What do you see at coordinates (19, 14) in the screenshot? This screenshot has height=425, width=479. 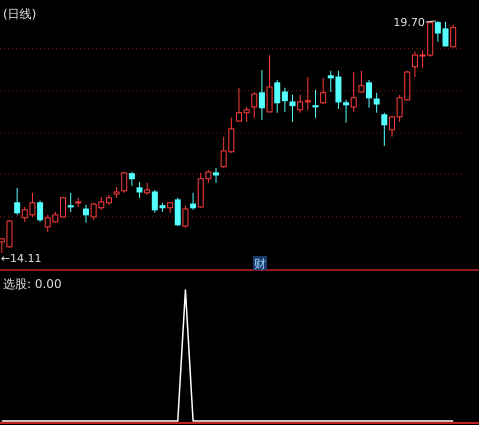 I see `chart-title: (日线)` at bounding box center [19, 14].